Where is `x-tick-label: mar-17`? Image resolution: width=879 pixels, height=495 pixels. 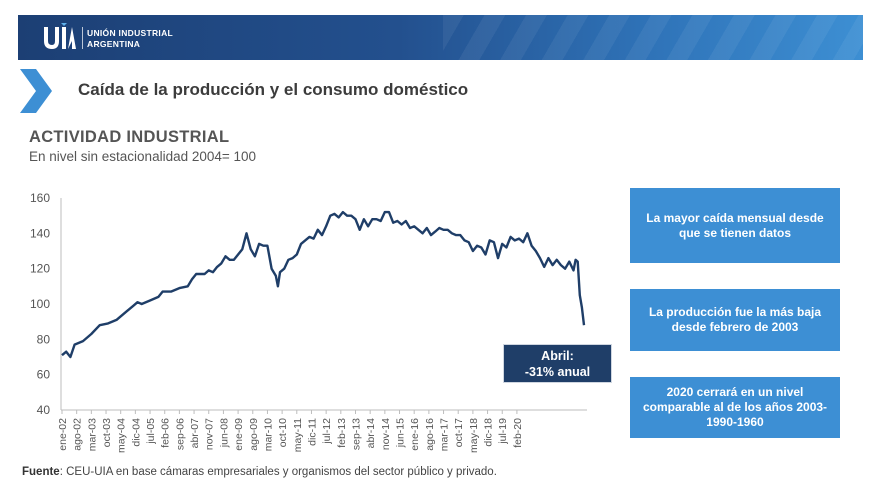
x-tick-label: mar-17 is located at coordinates (445, 434).